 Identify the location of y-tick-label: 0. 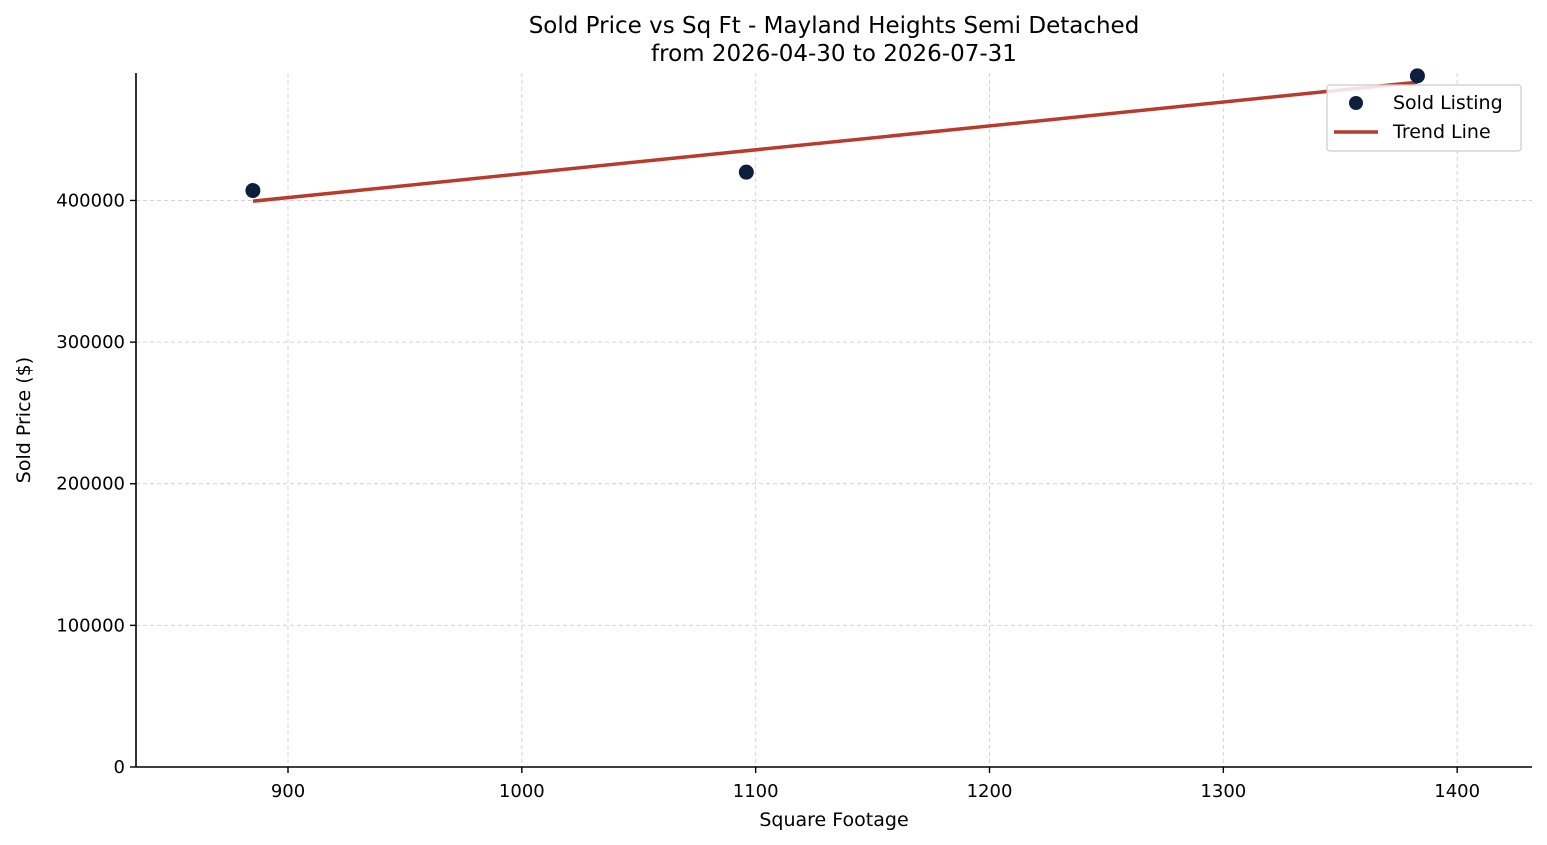
(119, 767).